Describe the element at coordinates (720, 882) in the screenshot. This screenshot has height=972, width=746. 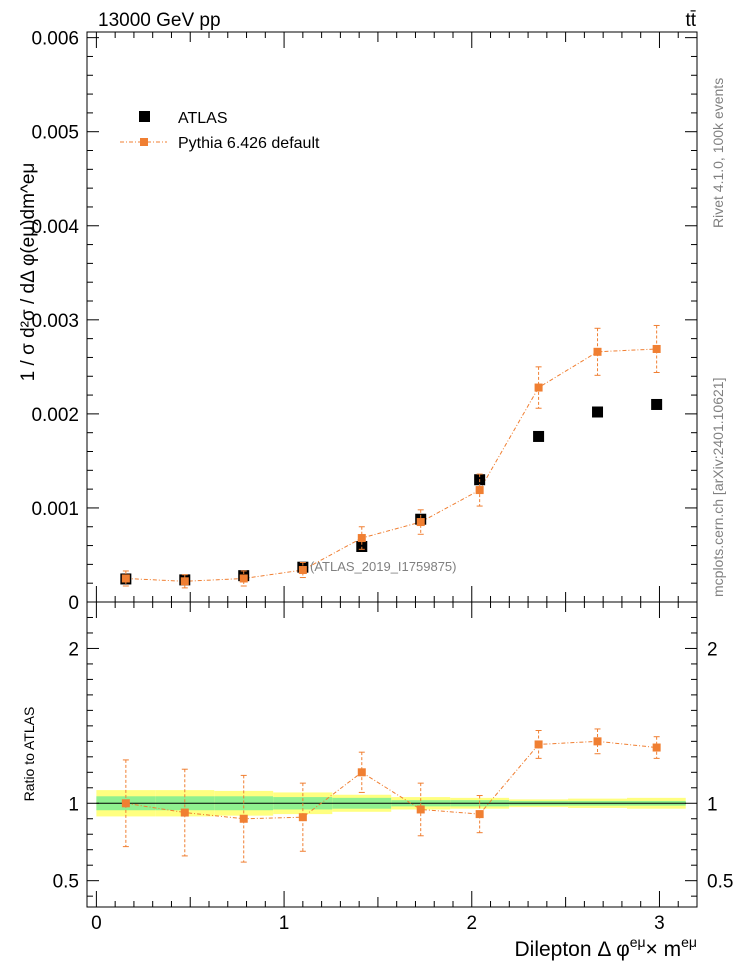
I see `ratio-ytick-label-right: 0.5` at that location.